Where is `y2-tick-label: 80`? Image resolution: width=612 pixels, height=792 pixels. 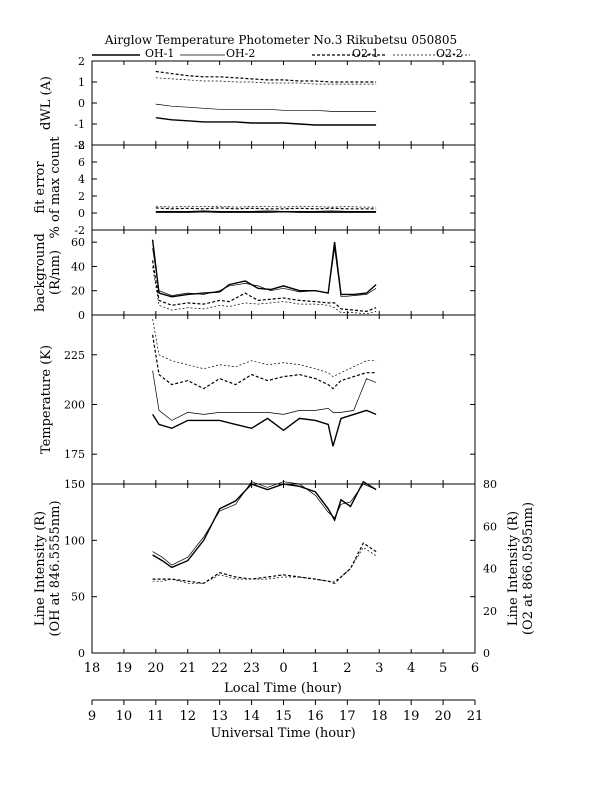 y2-tick-label: 80 is located at coordinates (490, 484).